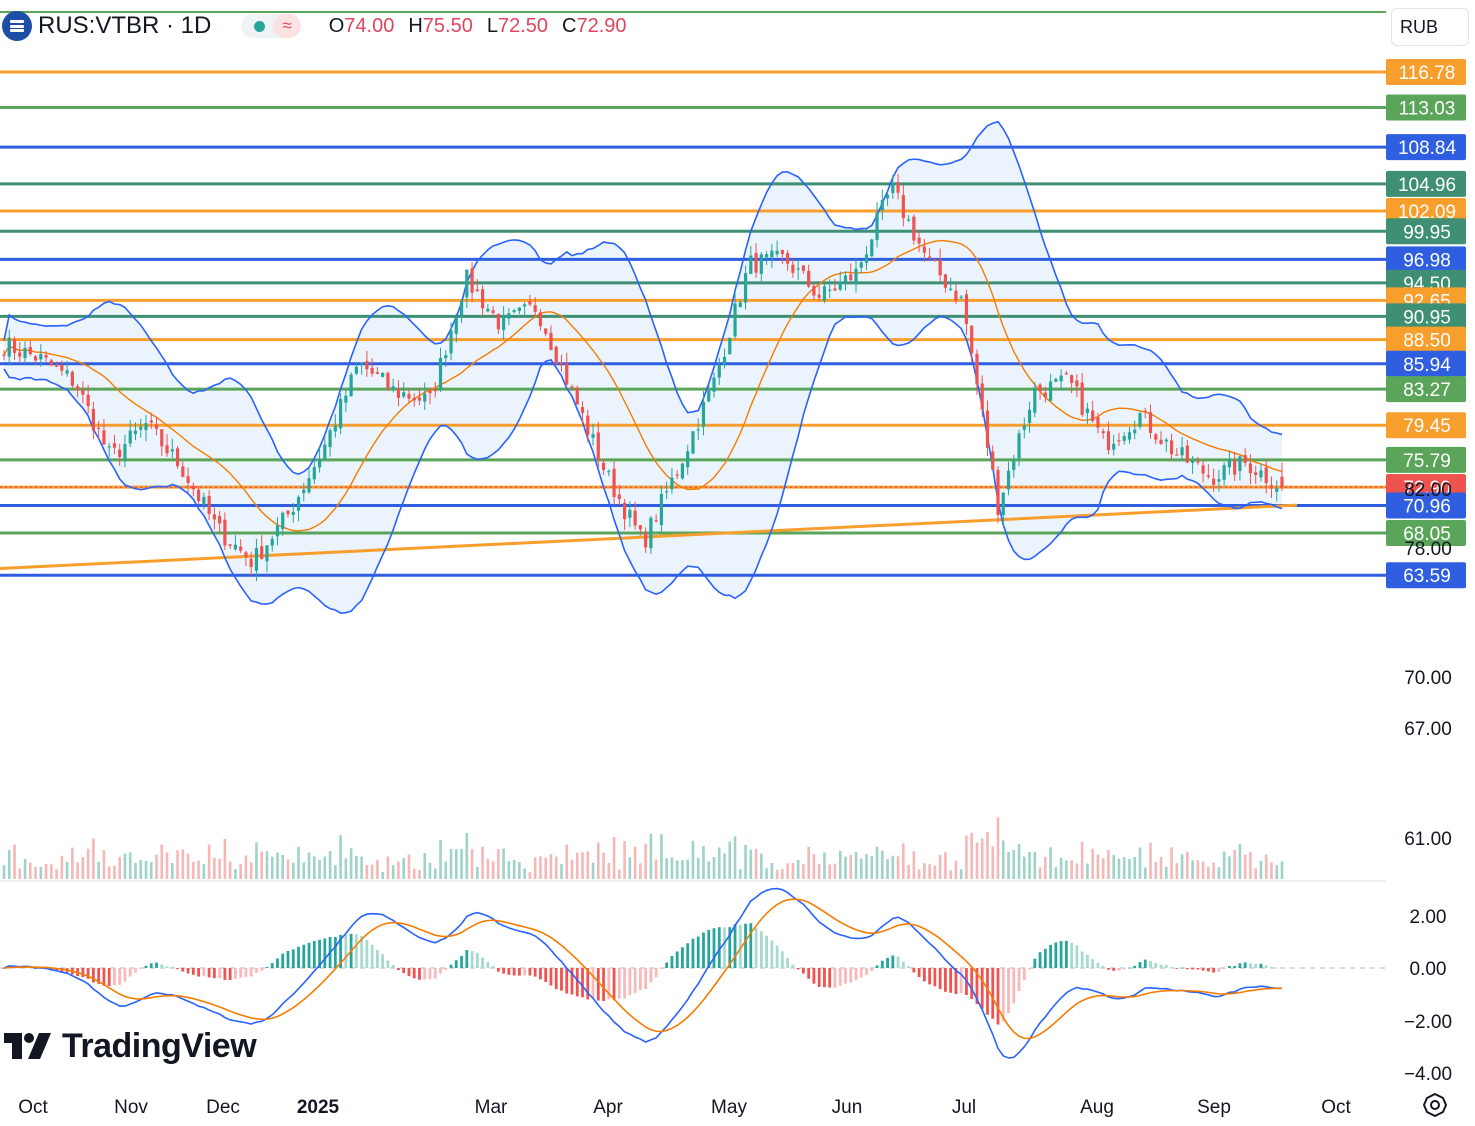 Image resolution: width=1475 pixels, height=1126 pixels. I want to click on price-level-badge: 70.96, so click(1426, 505).